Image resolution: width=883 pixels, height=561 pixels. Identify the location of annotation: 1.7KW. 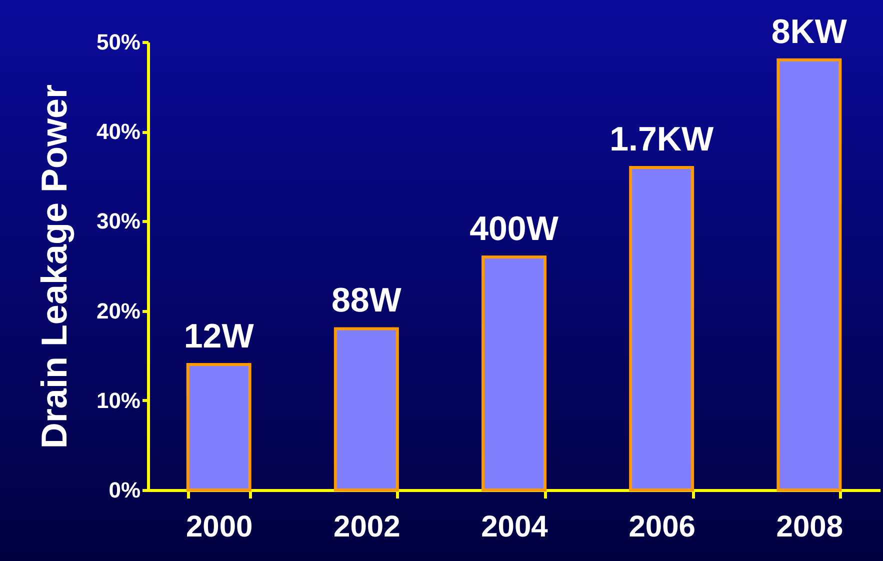
(662, 139).